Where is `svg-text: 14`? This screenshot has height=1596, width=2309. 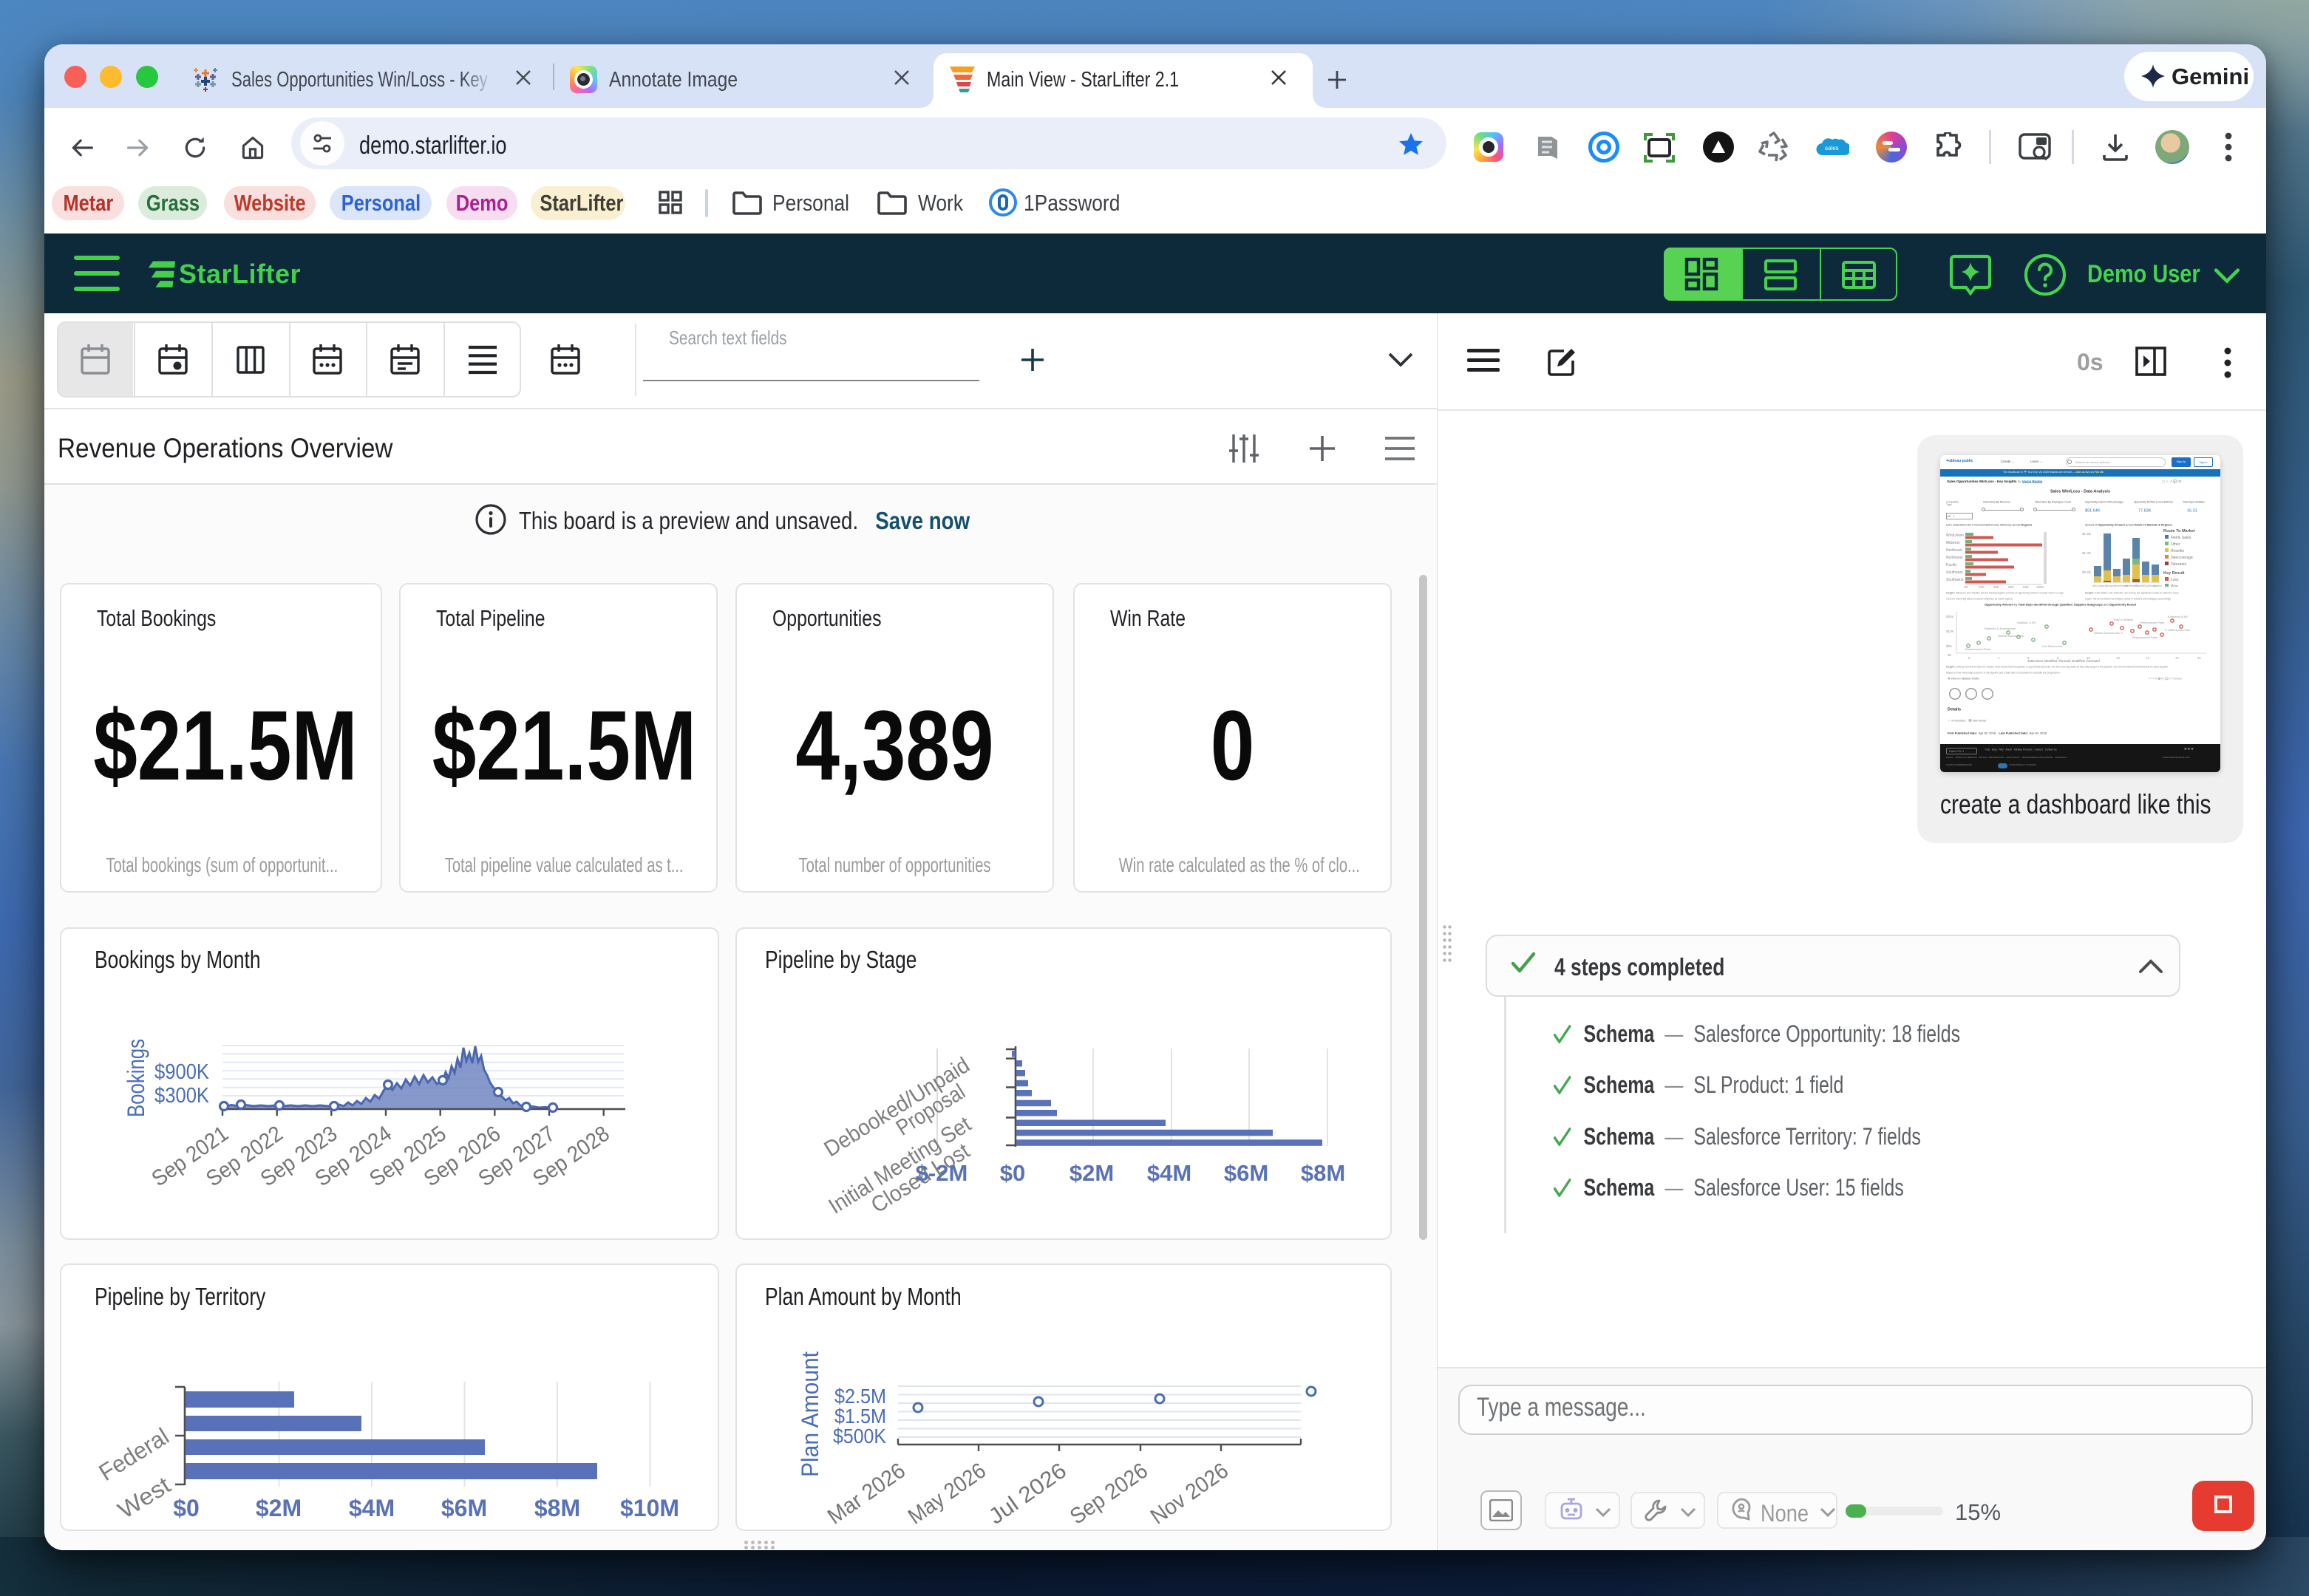 svg-text: 14 is located at coordinates (2148, 658).